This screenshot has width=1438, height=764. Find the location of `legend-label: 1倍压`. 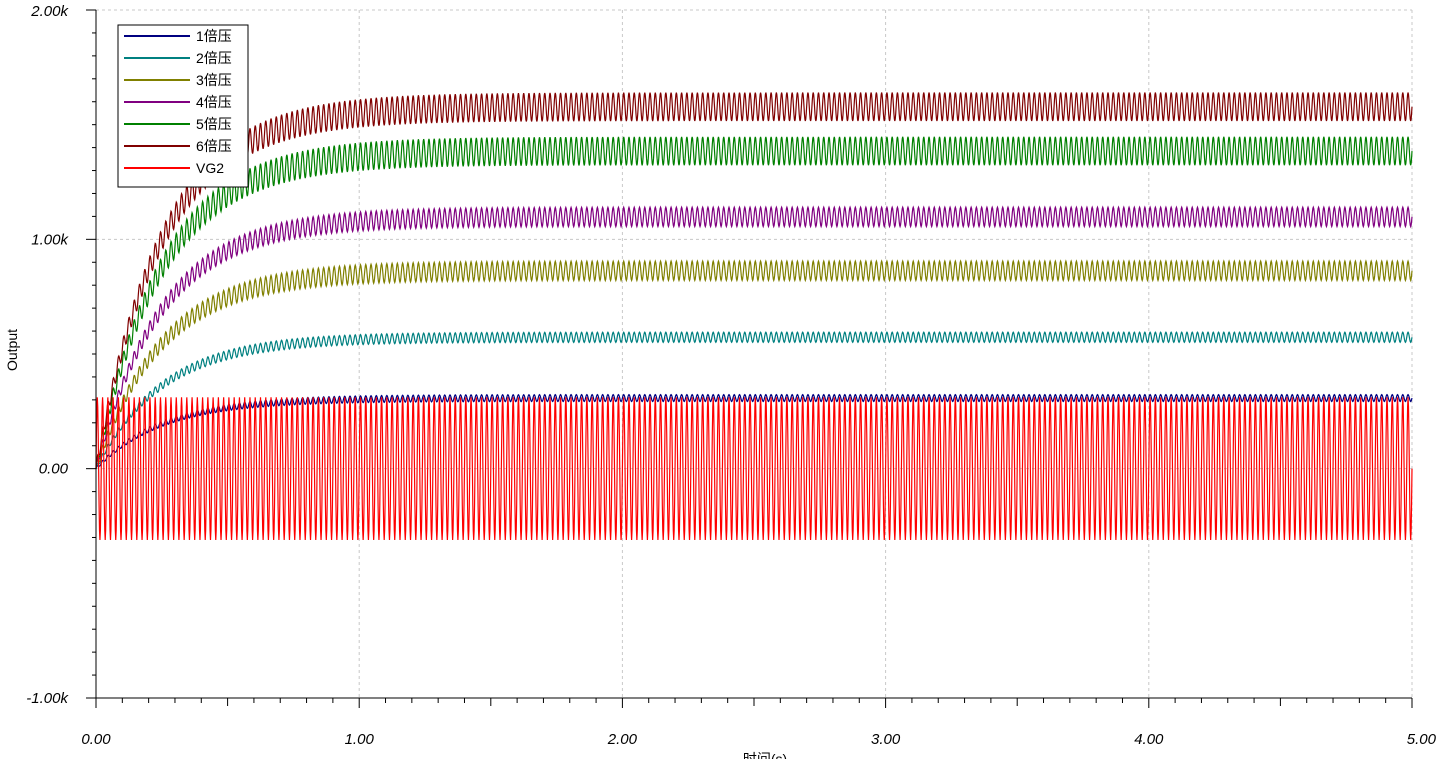

legend-label: 1倍压 is located at coordinates (214, 36).